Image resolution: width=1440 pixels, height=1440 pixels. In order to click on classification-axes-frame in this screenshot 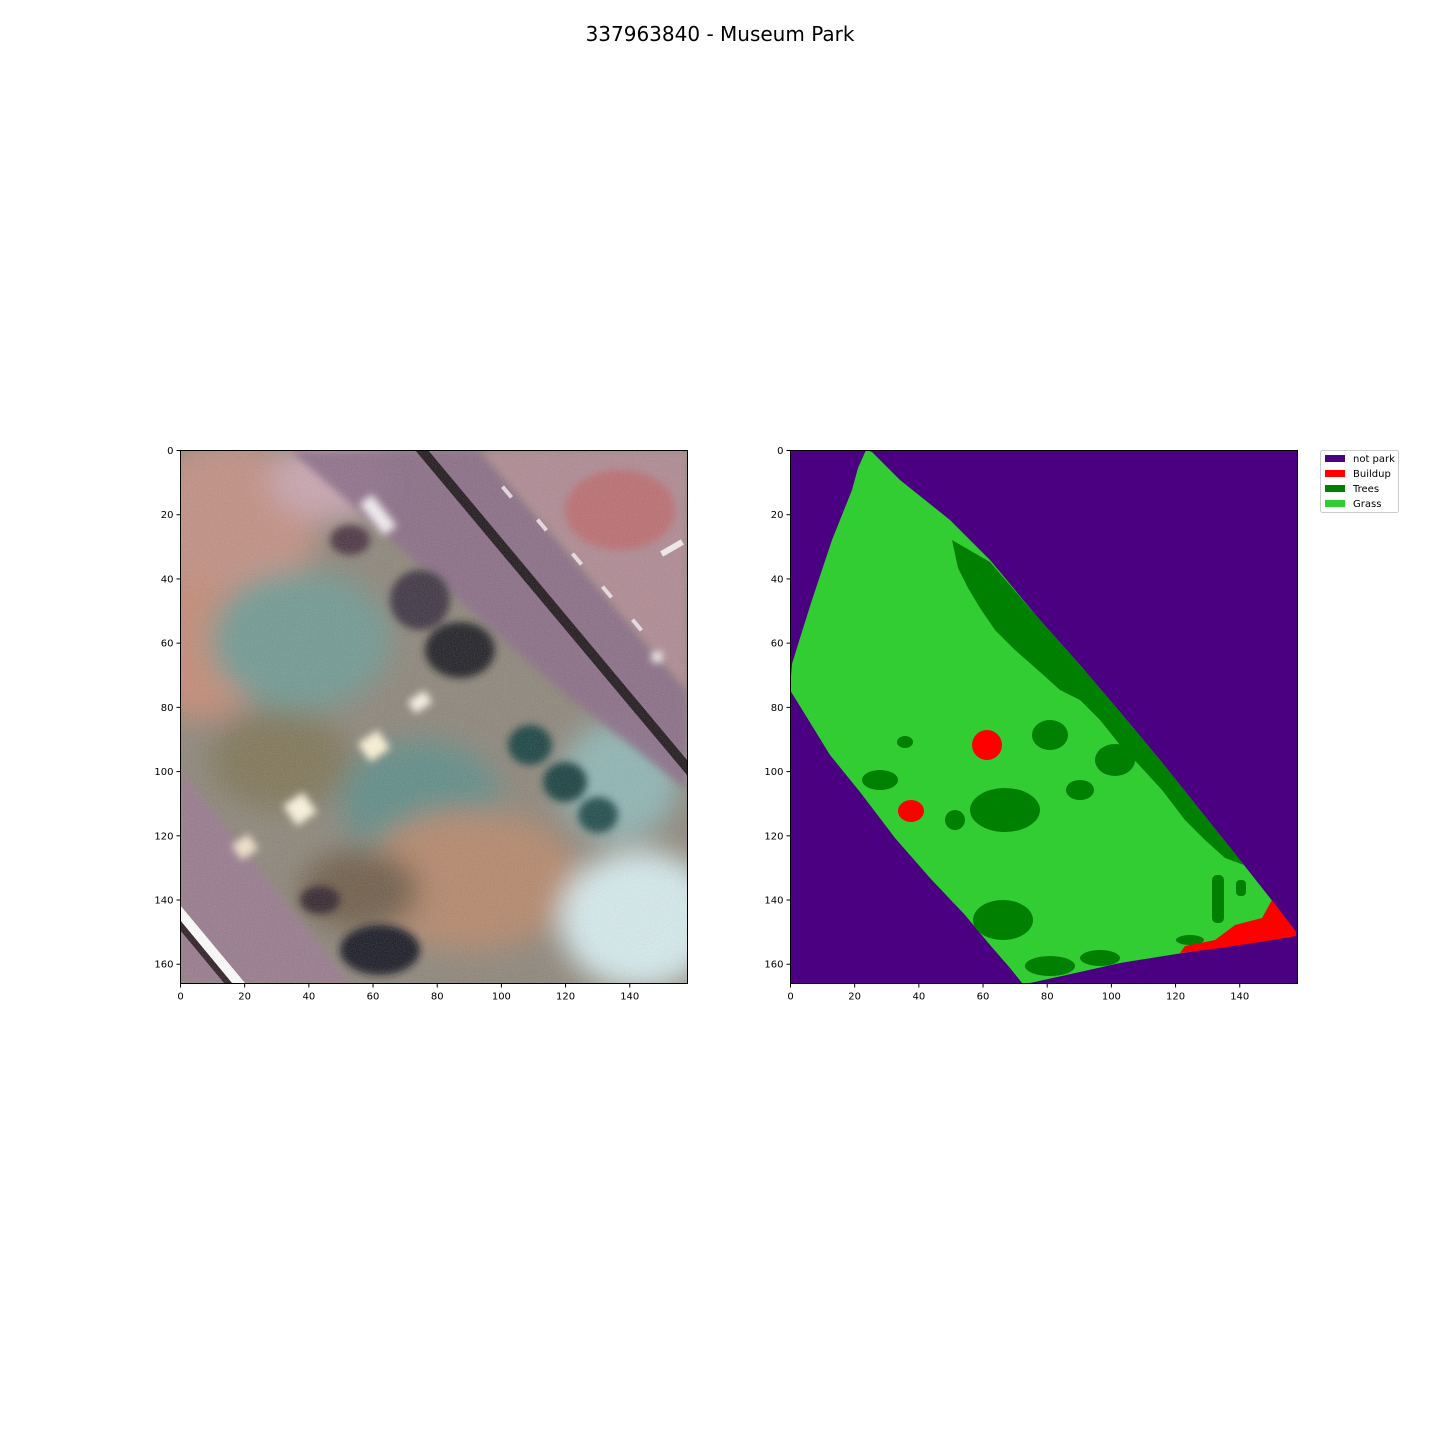, I will do `click(1044, 717)`.